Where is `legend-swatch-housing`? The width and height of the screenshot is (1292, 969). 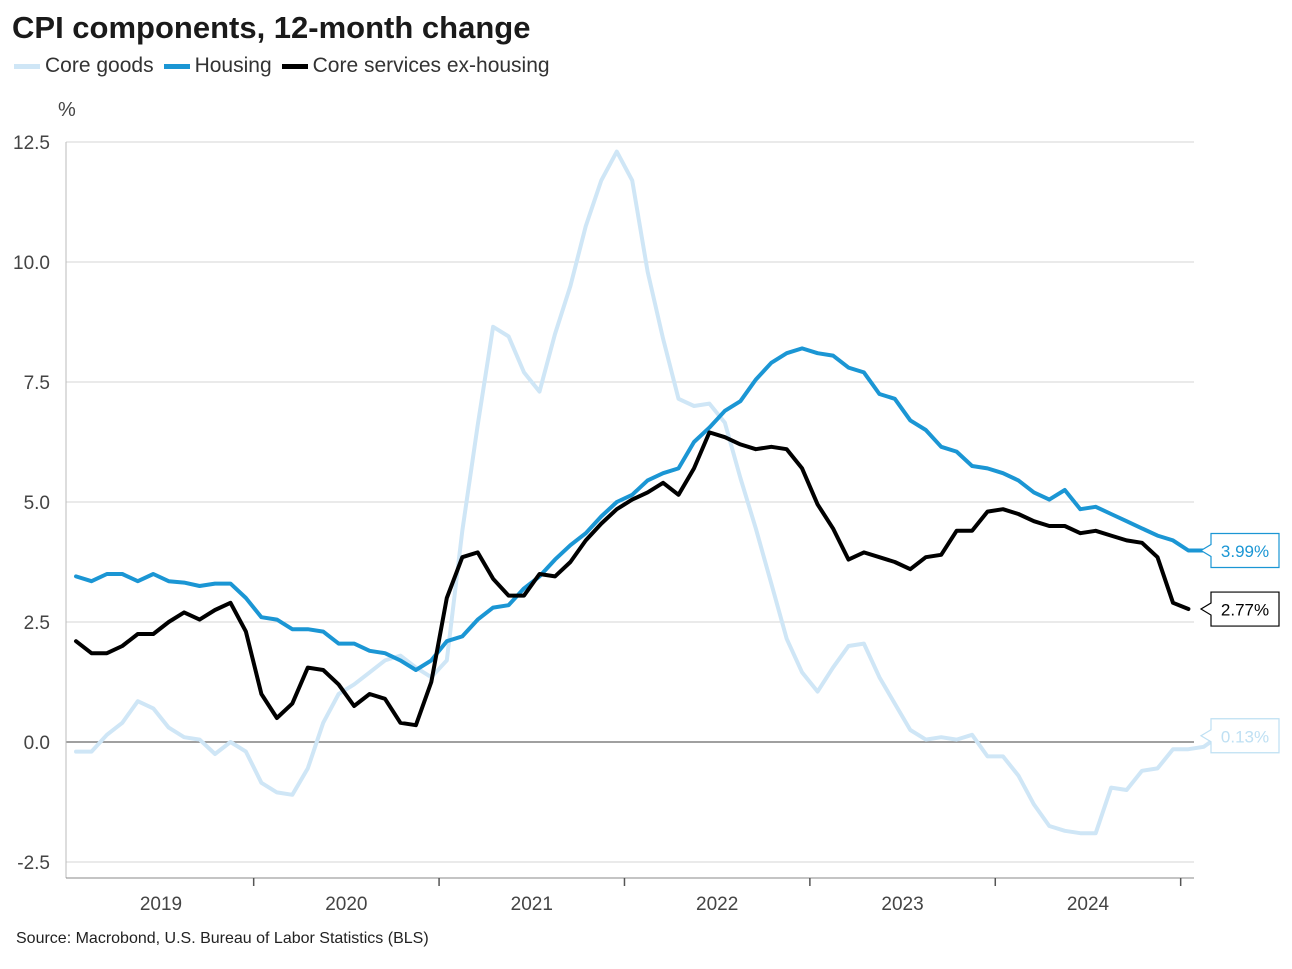 legend-swatch-housing is located at coordinates (176, 66).